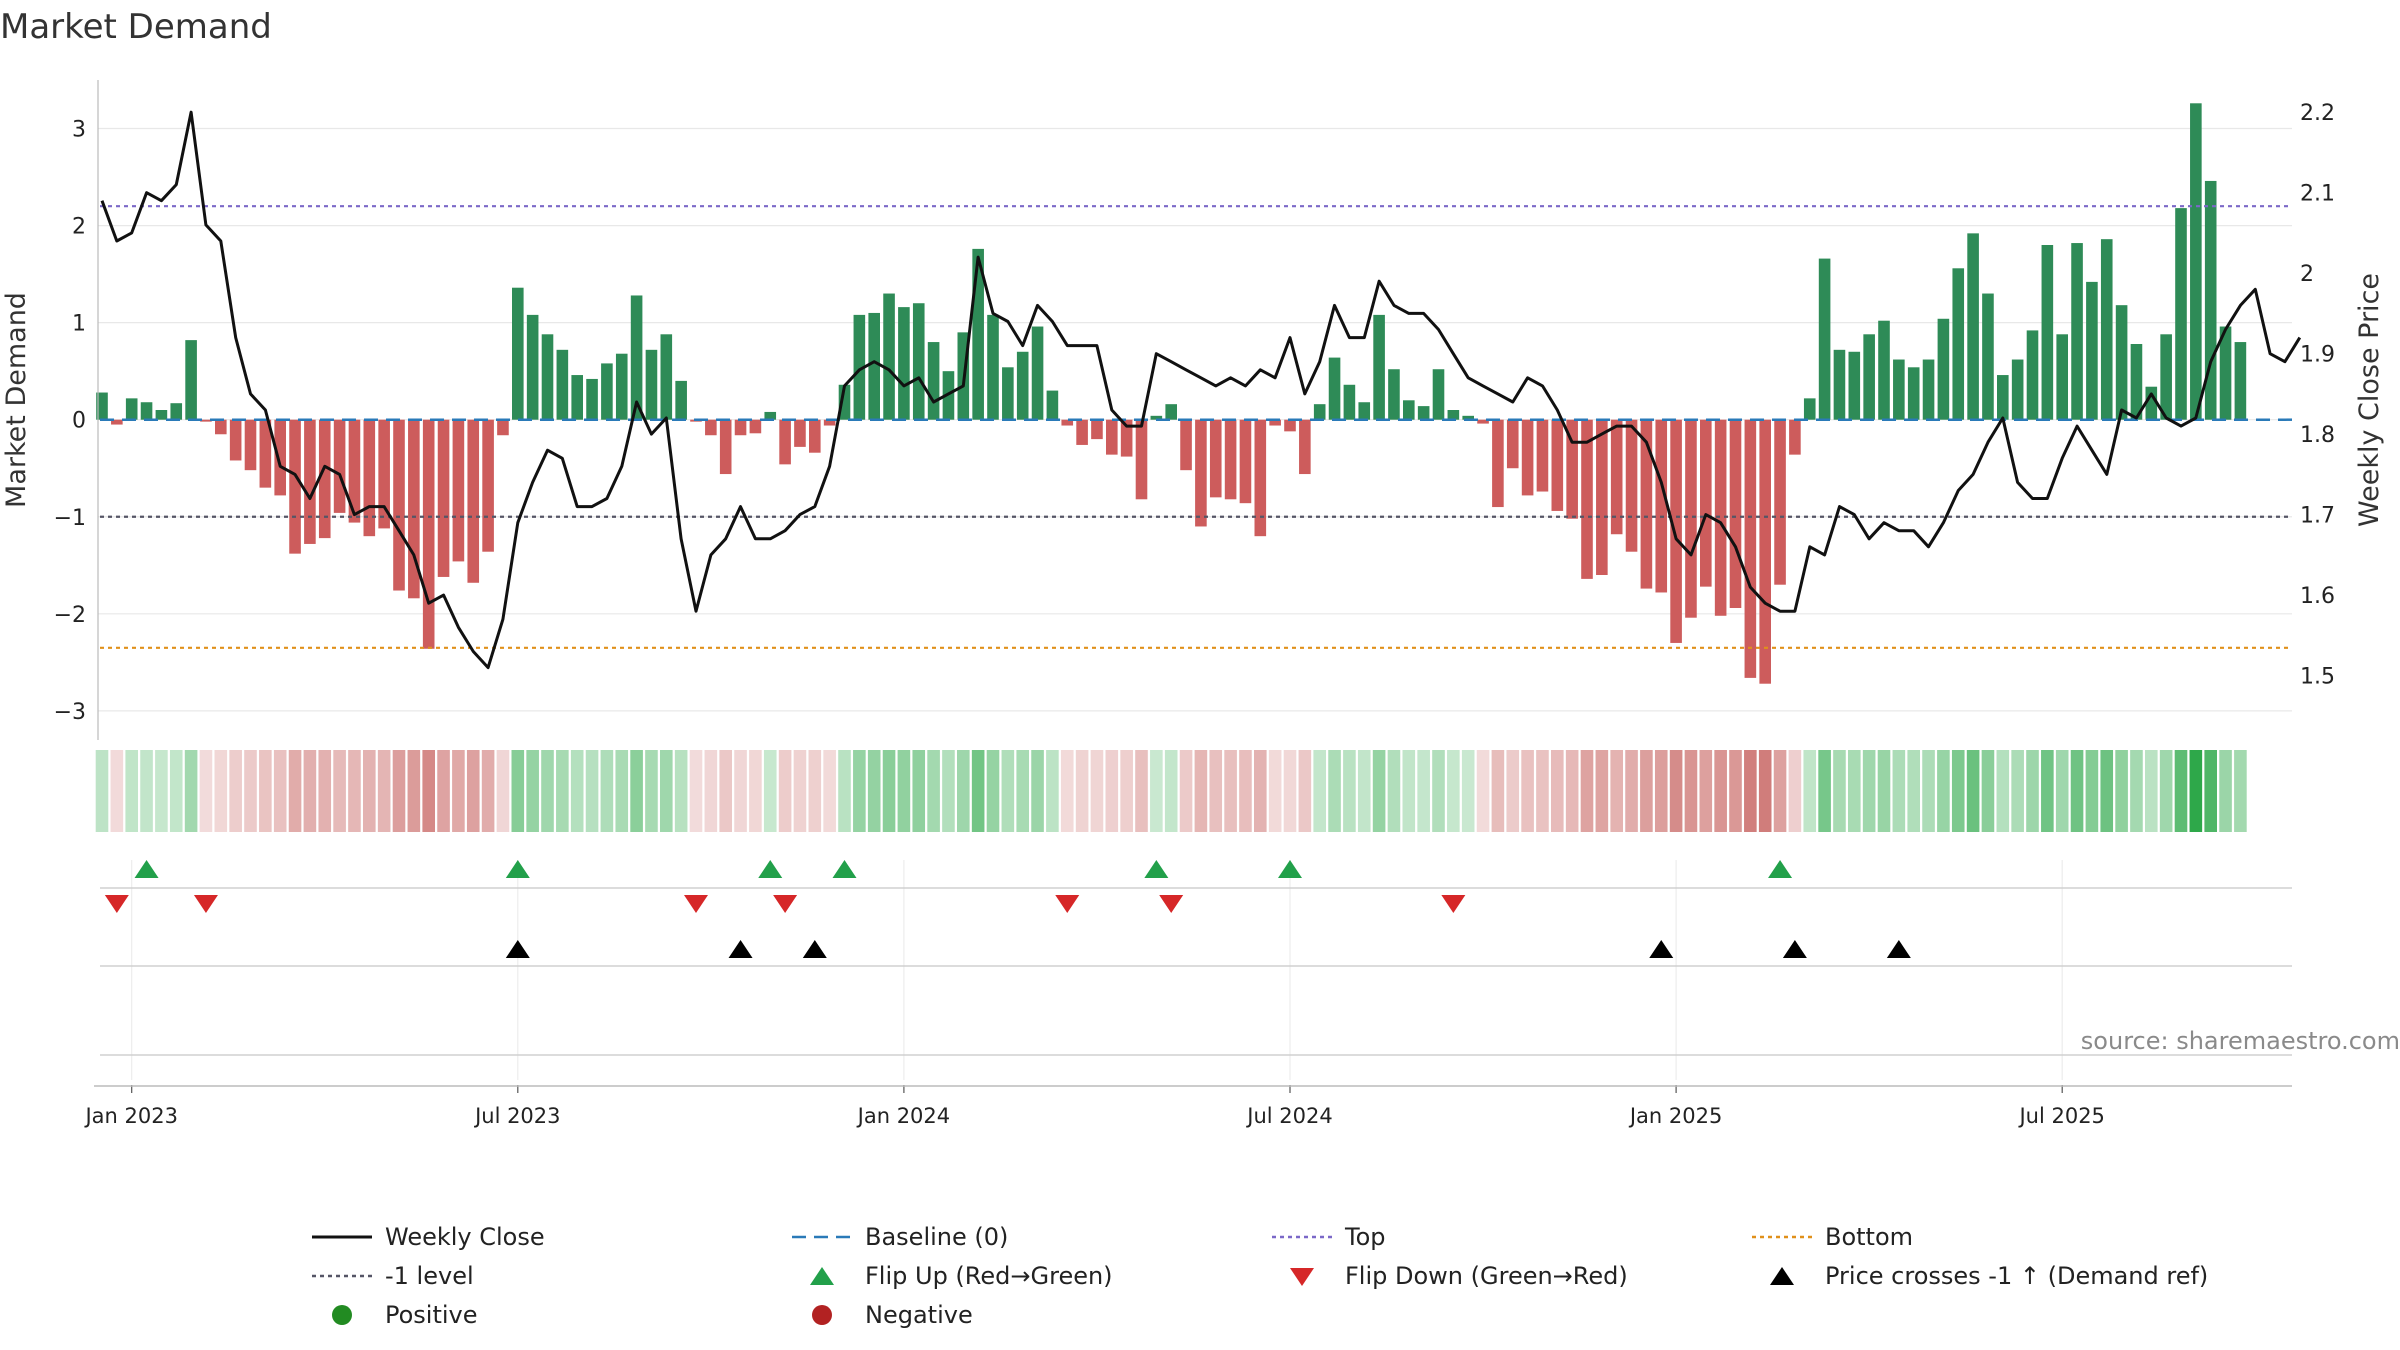  I want to click on legend-swatch-price-cross, so click(1782, 1276).